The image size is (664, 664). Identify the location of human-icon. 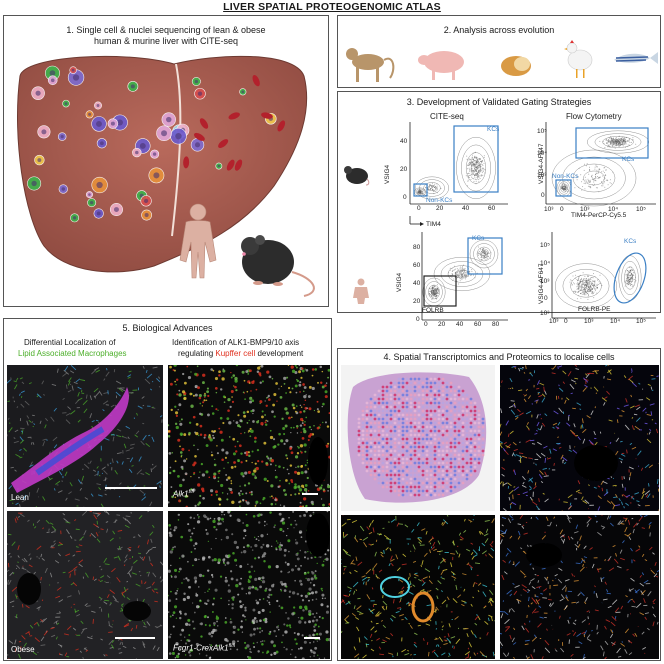
(198, 241).